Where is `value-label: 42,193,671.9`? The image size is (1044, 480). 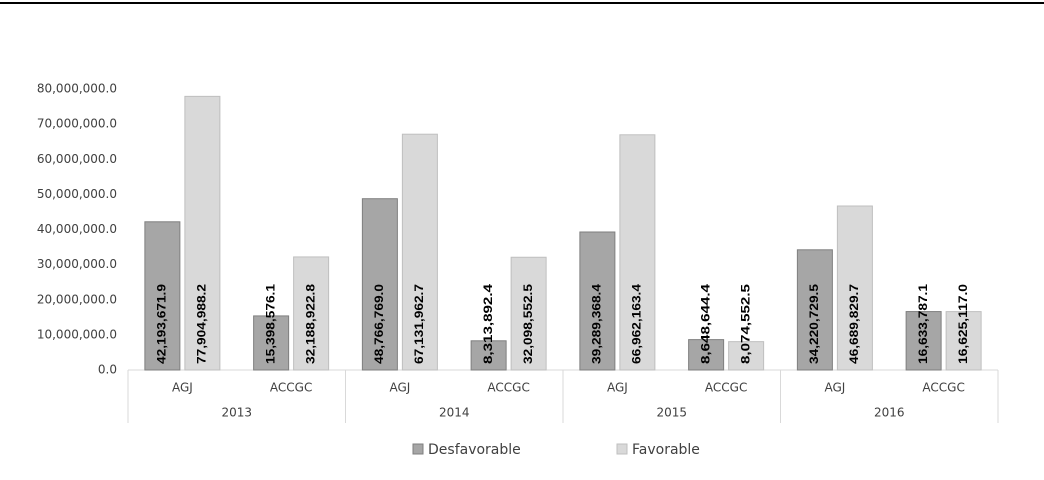
value-label: 42,193,671.9 is located at coordinates (162, 324).